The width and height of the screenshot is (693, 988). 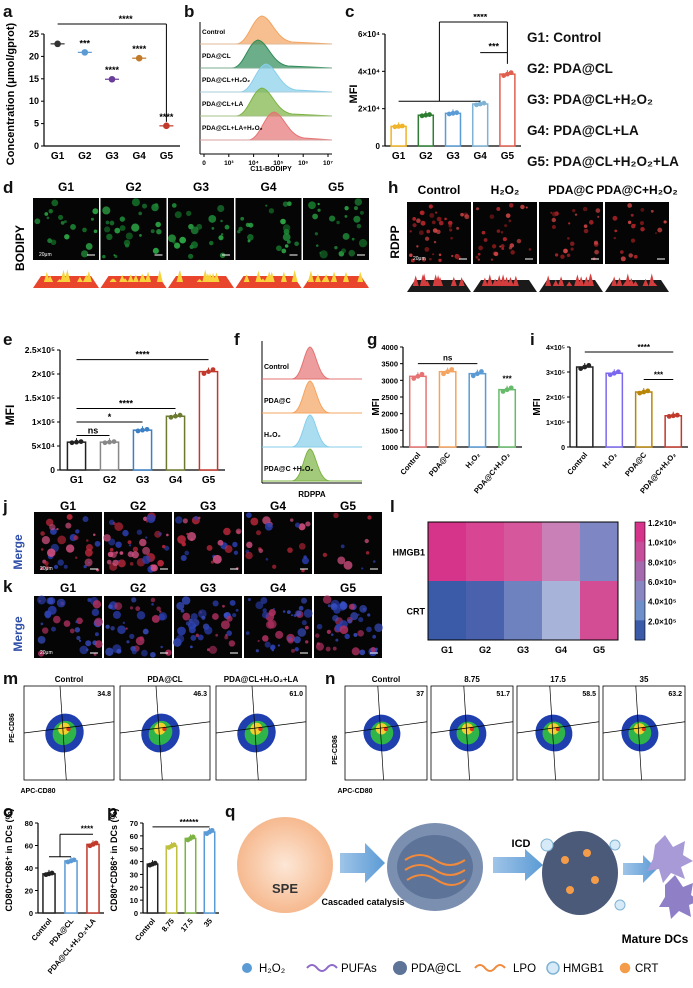 What do you see at coordinates (20, 248) in the screenshot?
I see `panel-d-ylabel: BODIPY` at bounding box center [20, 248].